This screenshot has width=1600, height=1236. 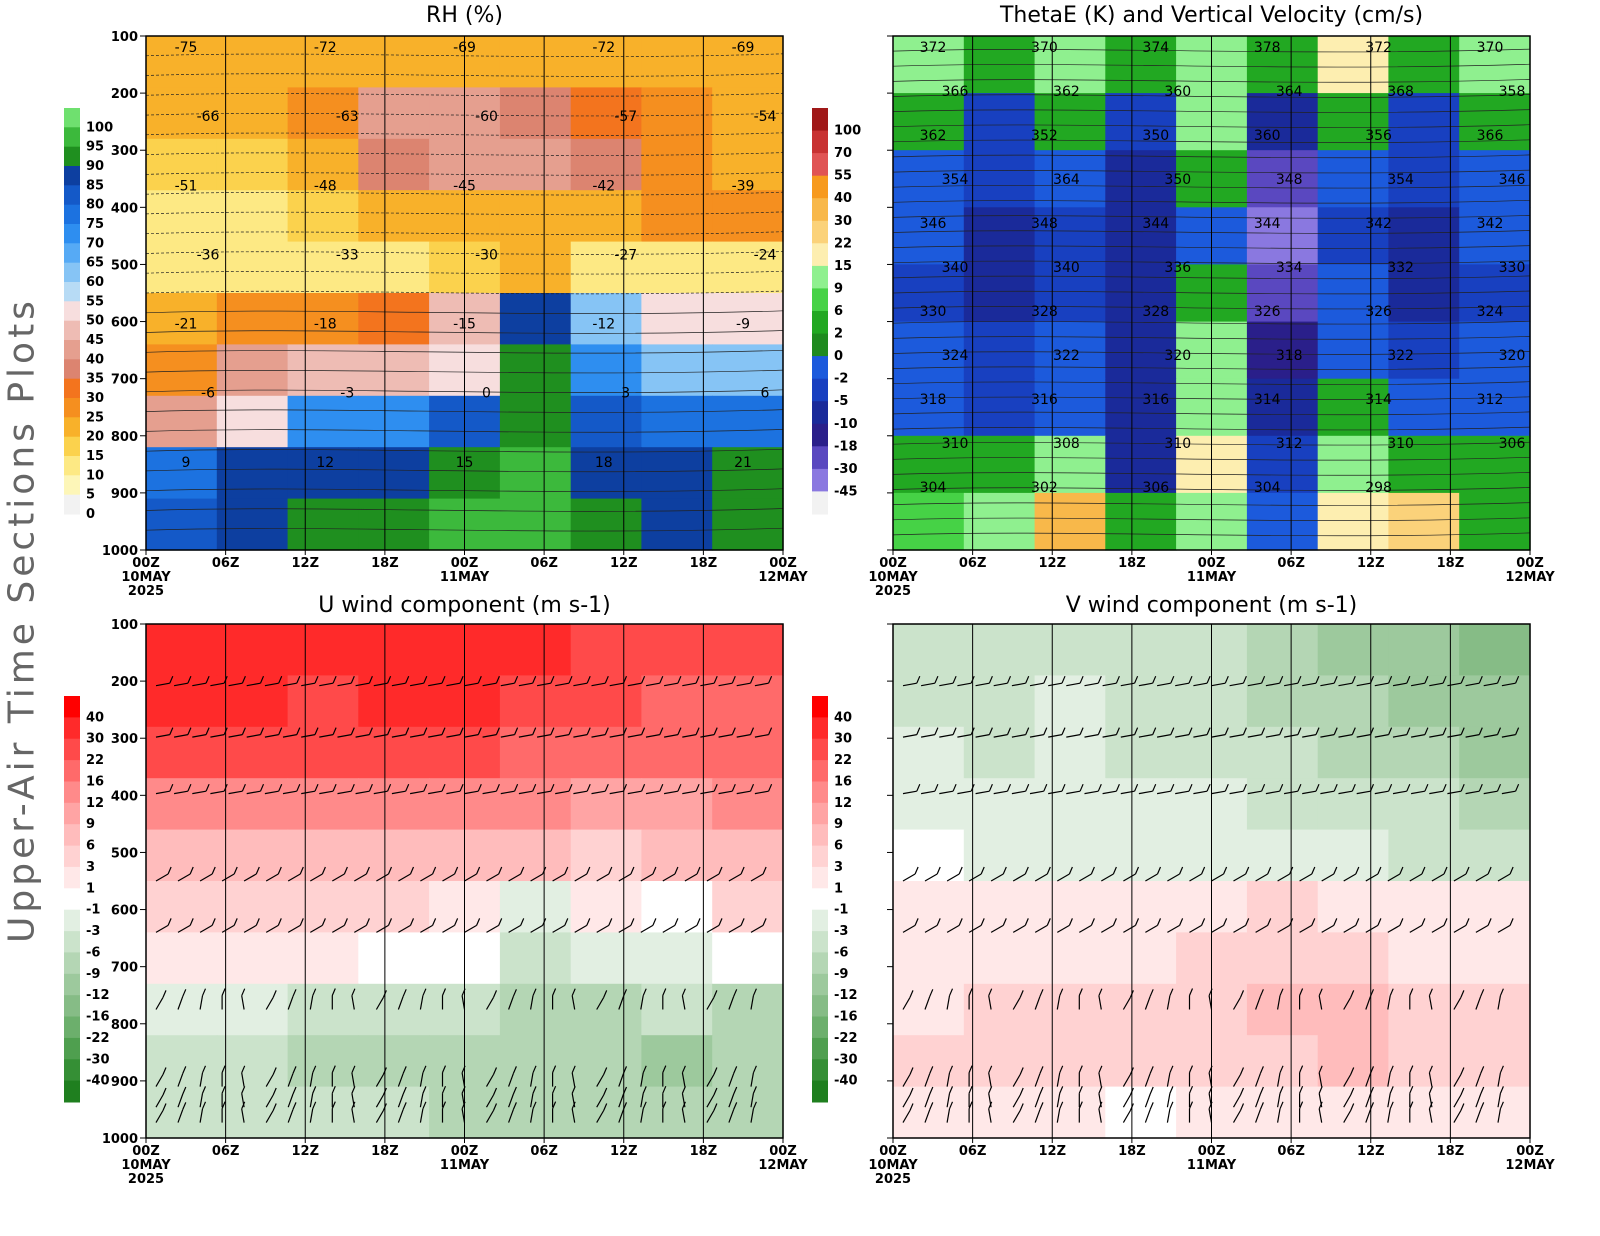 What do you see at coordinates (1052, 563) in the screenshot?
I see `x-tick-label: 12Z` at bounding box center [1052, 563].